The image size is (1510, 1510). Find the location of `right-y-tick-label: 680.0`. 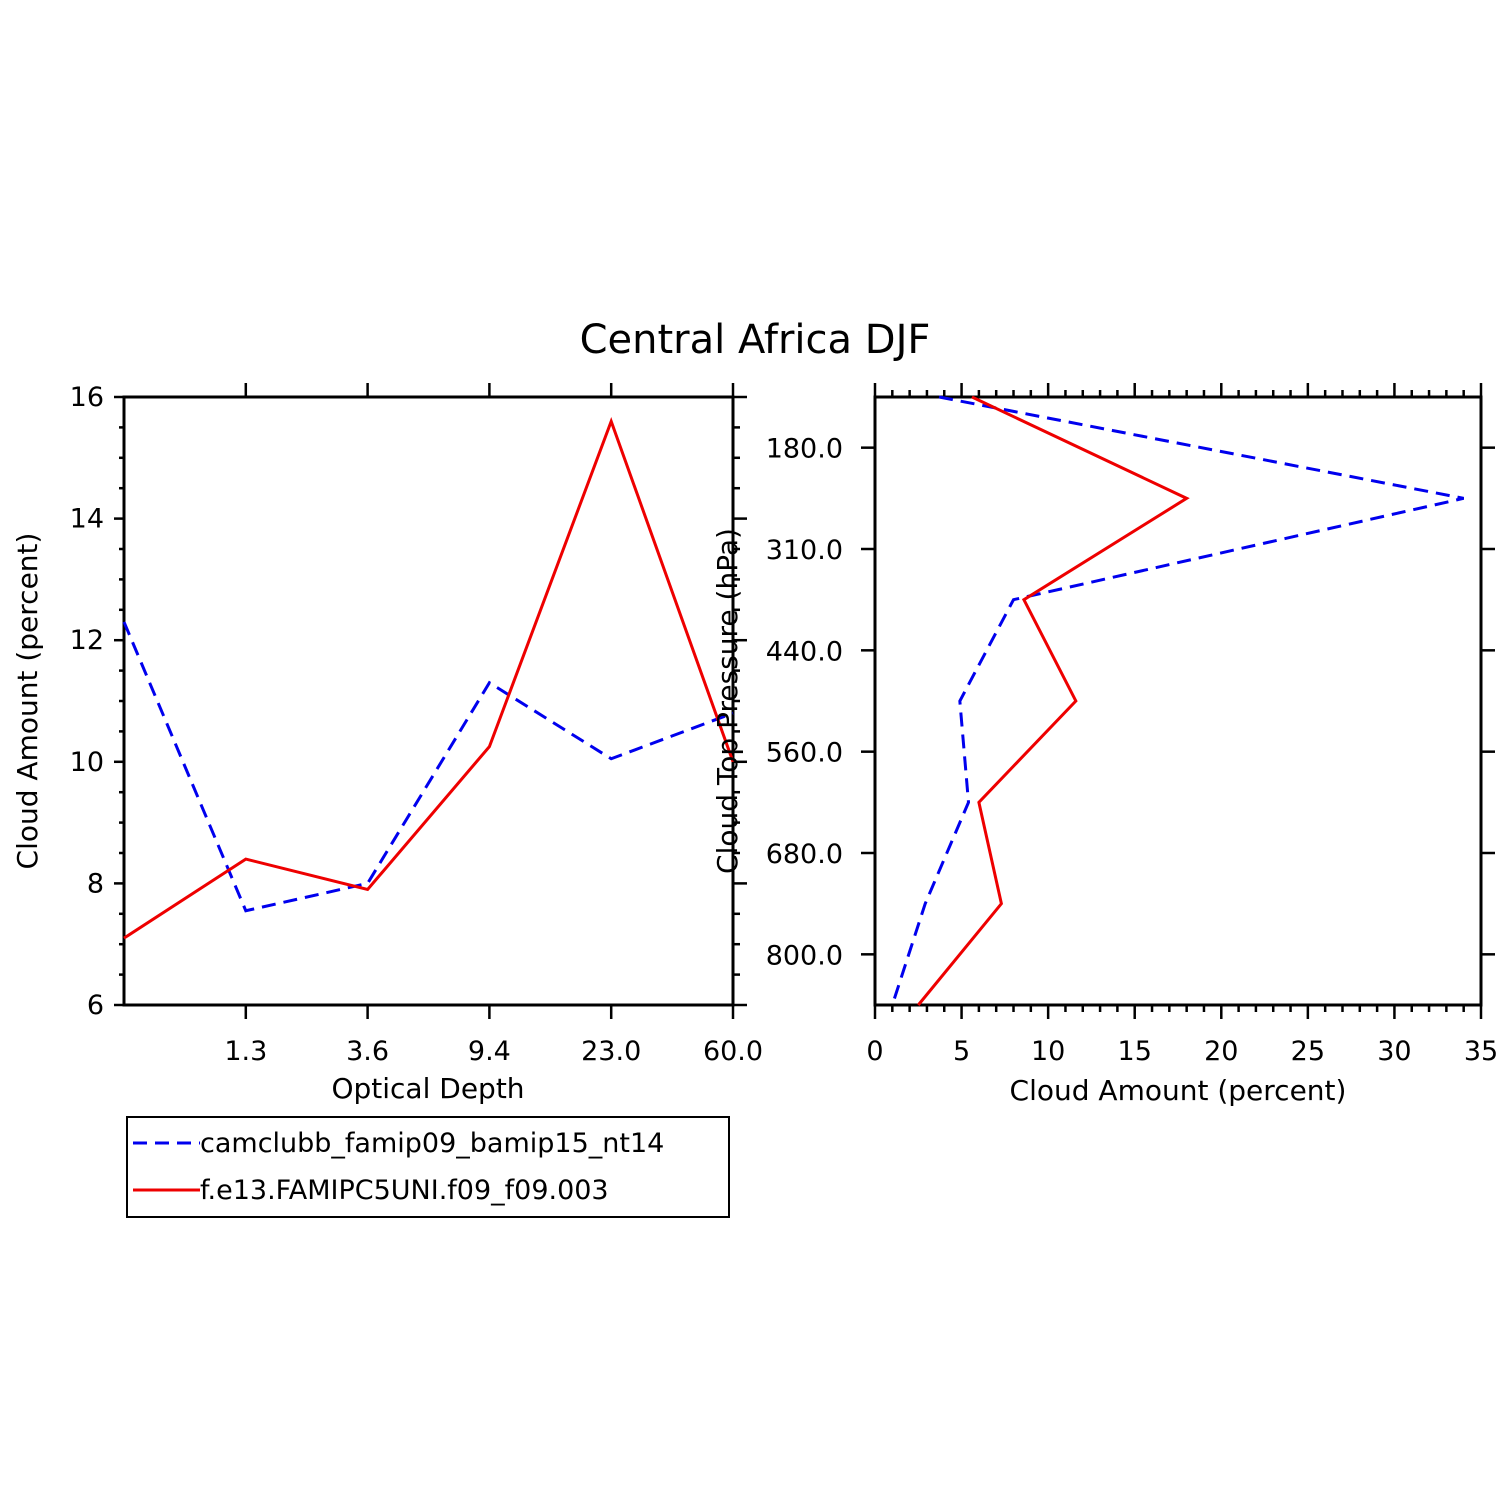

right-y-tick-label: 680.0 is located at coordinates (804, 854).